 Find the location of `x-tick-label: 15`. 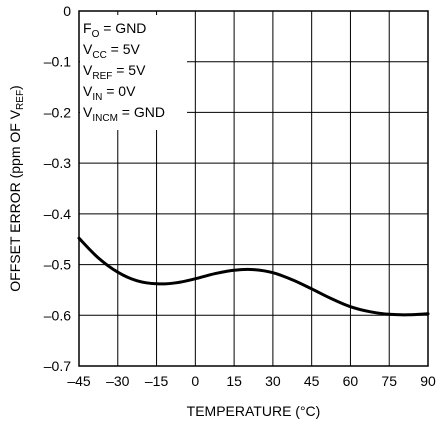

x-tick-label: 15 is located at coordinates (234, 381).